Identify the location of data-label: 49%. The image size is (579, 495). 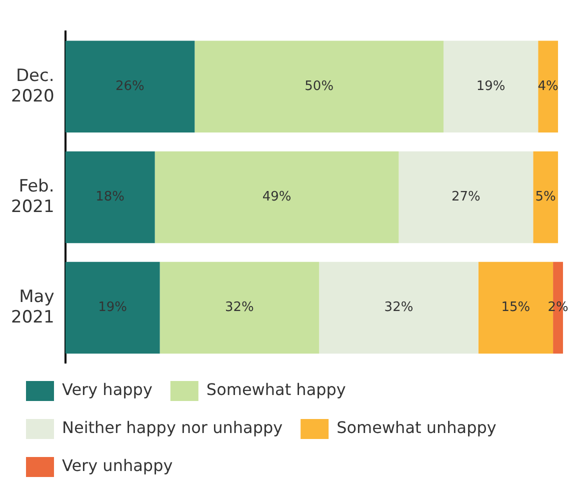
(277, 197).